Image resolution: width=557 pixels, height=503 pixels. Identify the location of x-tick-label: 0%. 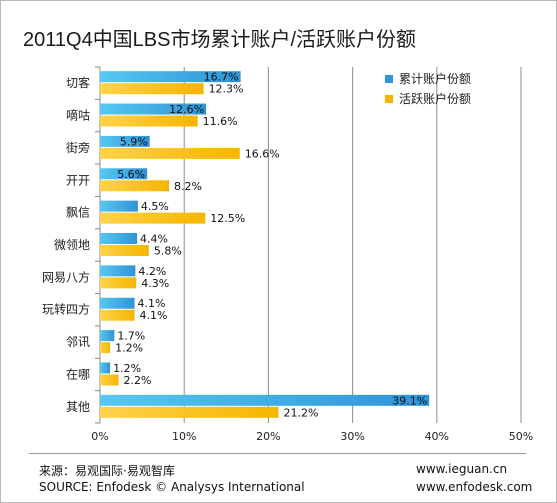
(99, 436).